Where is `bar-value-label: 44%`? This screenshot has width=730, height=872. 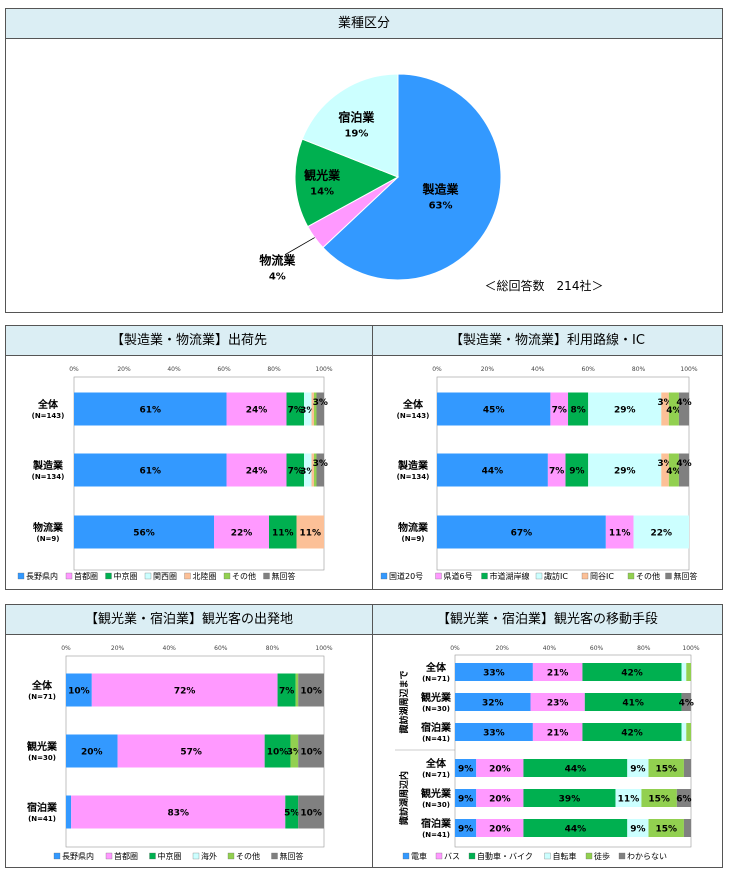
bar-value-label: 44% is located at coordinates (493, 472).